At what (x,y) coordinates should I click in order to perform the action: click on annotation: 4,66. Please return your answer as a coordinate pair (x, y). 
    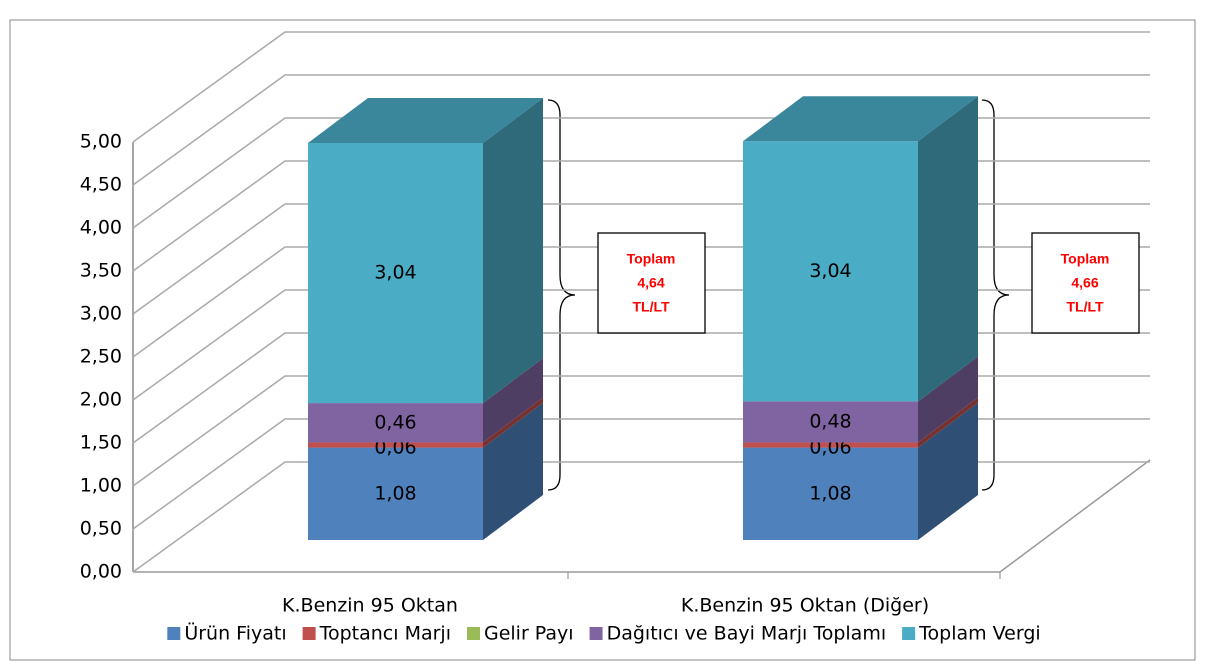
    Looking at the image, I should click on (1084, 283).